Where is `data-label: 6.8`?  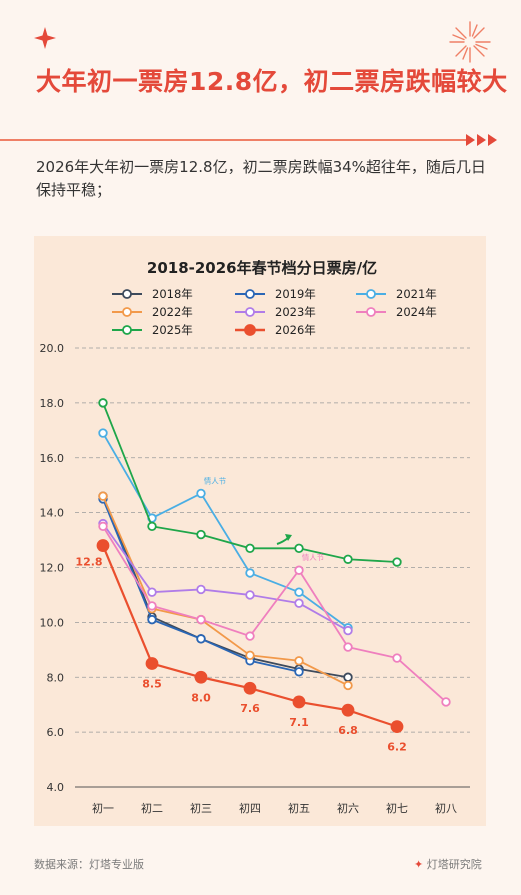 data-label: 6.8 is located at coordinates (348, 730).